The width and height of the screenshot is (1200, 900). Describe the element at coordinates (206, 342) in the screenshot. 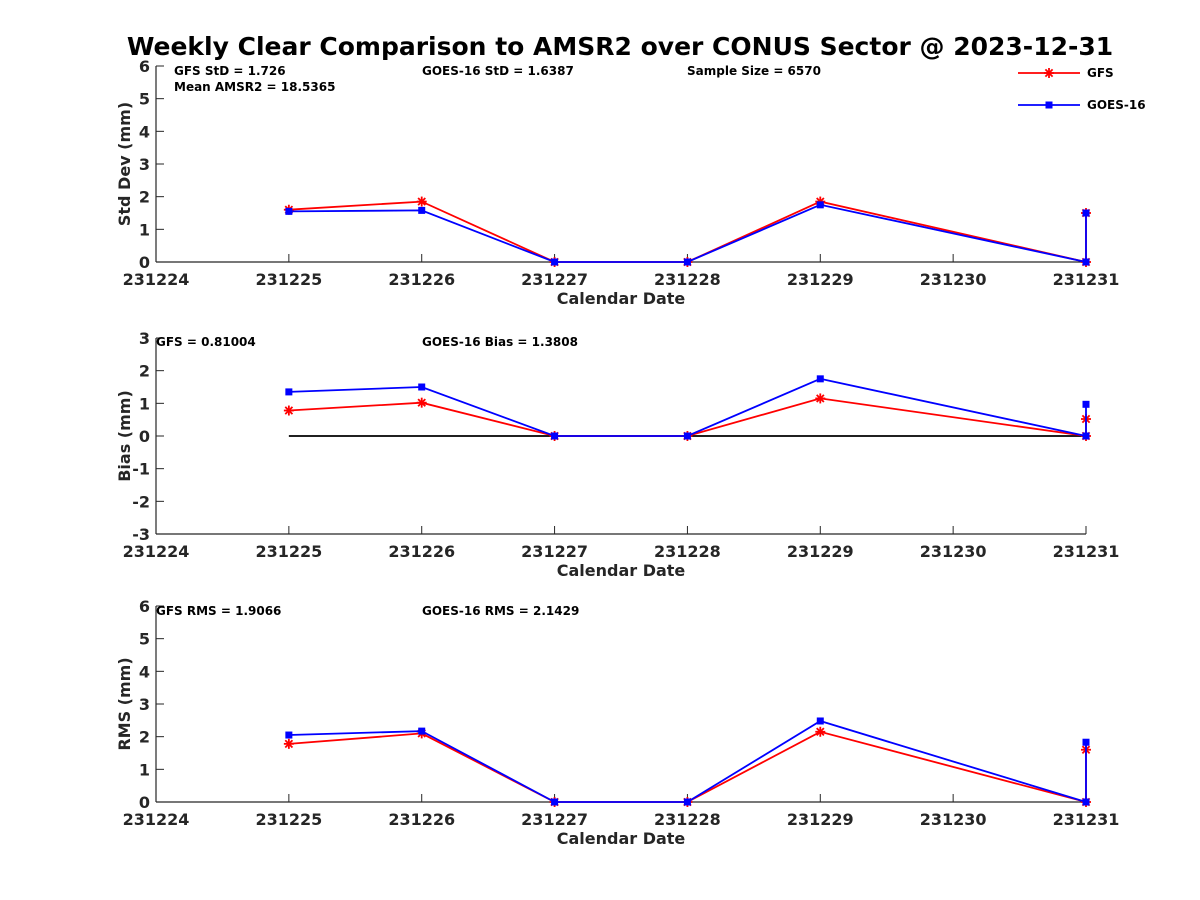

I see `stat-annotation: GFS = 0.81004` at that location.